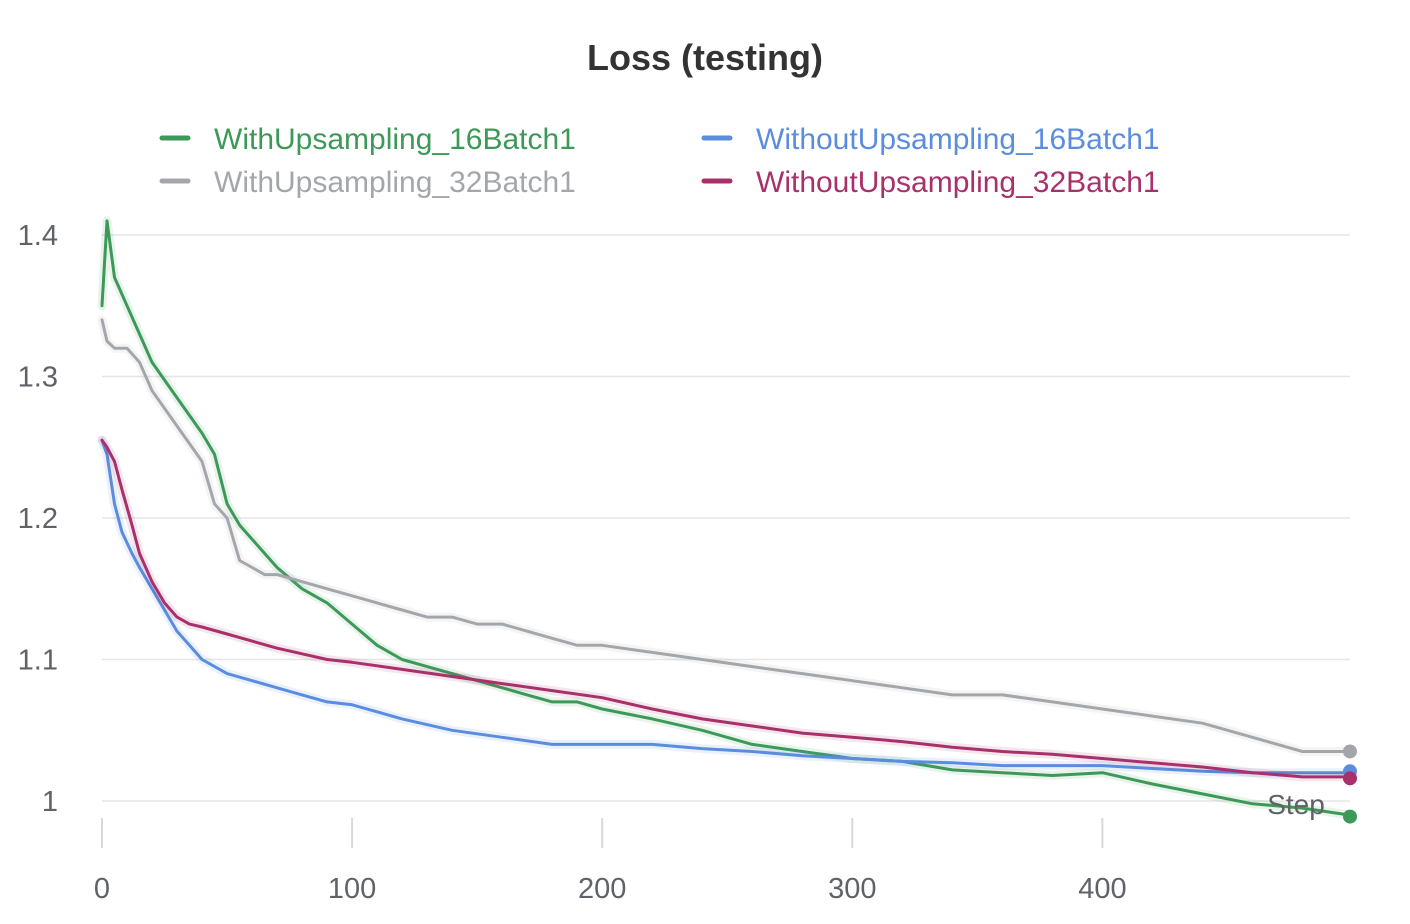  What do you see at coordinates (352, 889) in the screenshot?
I see `x-tick-label: 100` at bounding box center [352, 889].